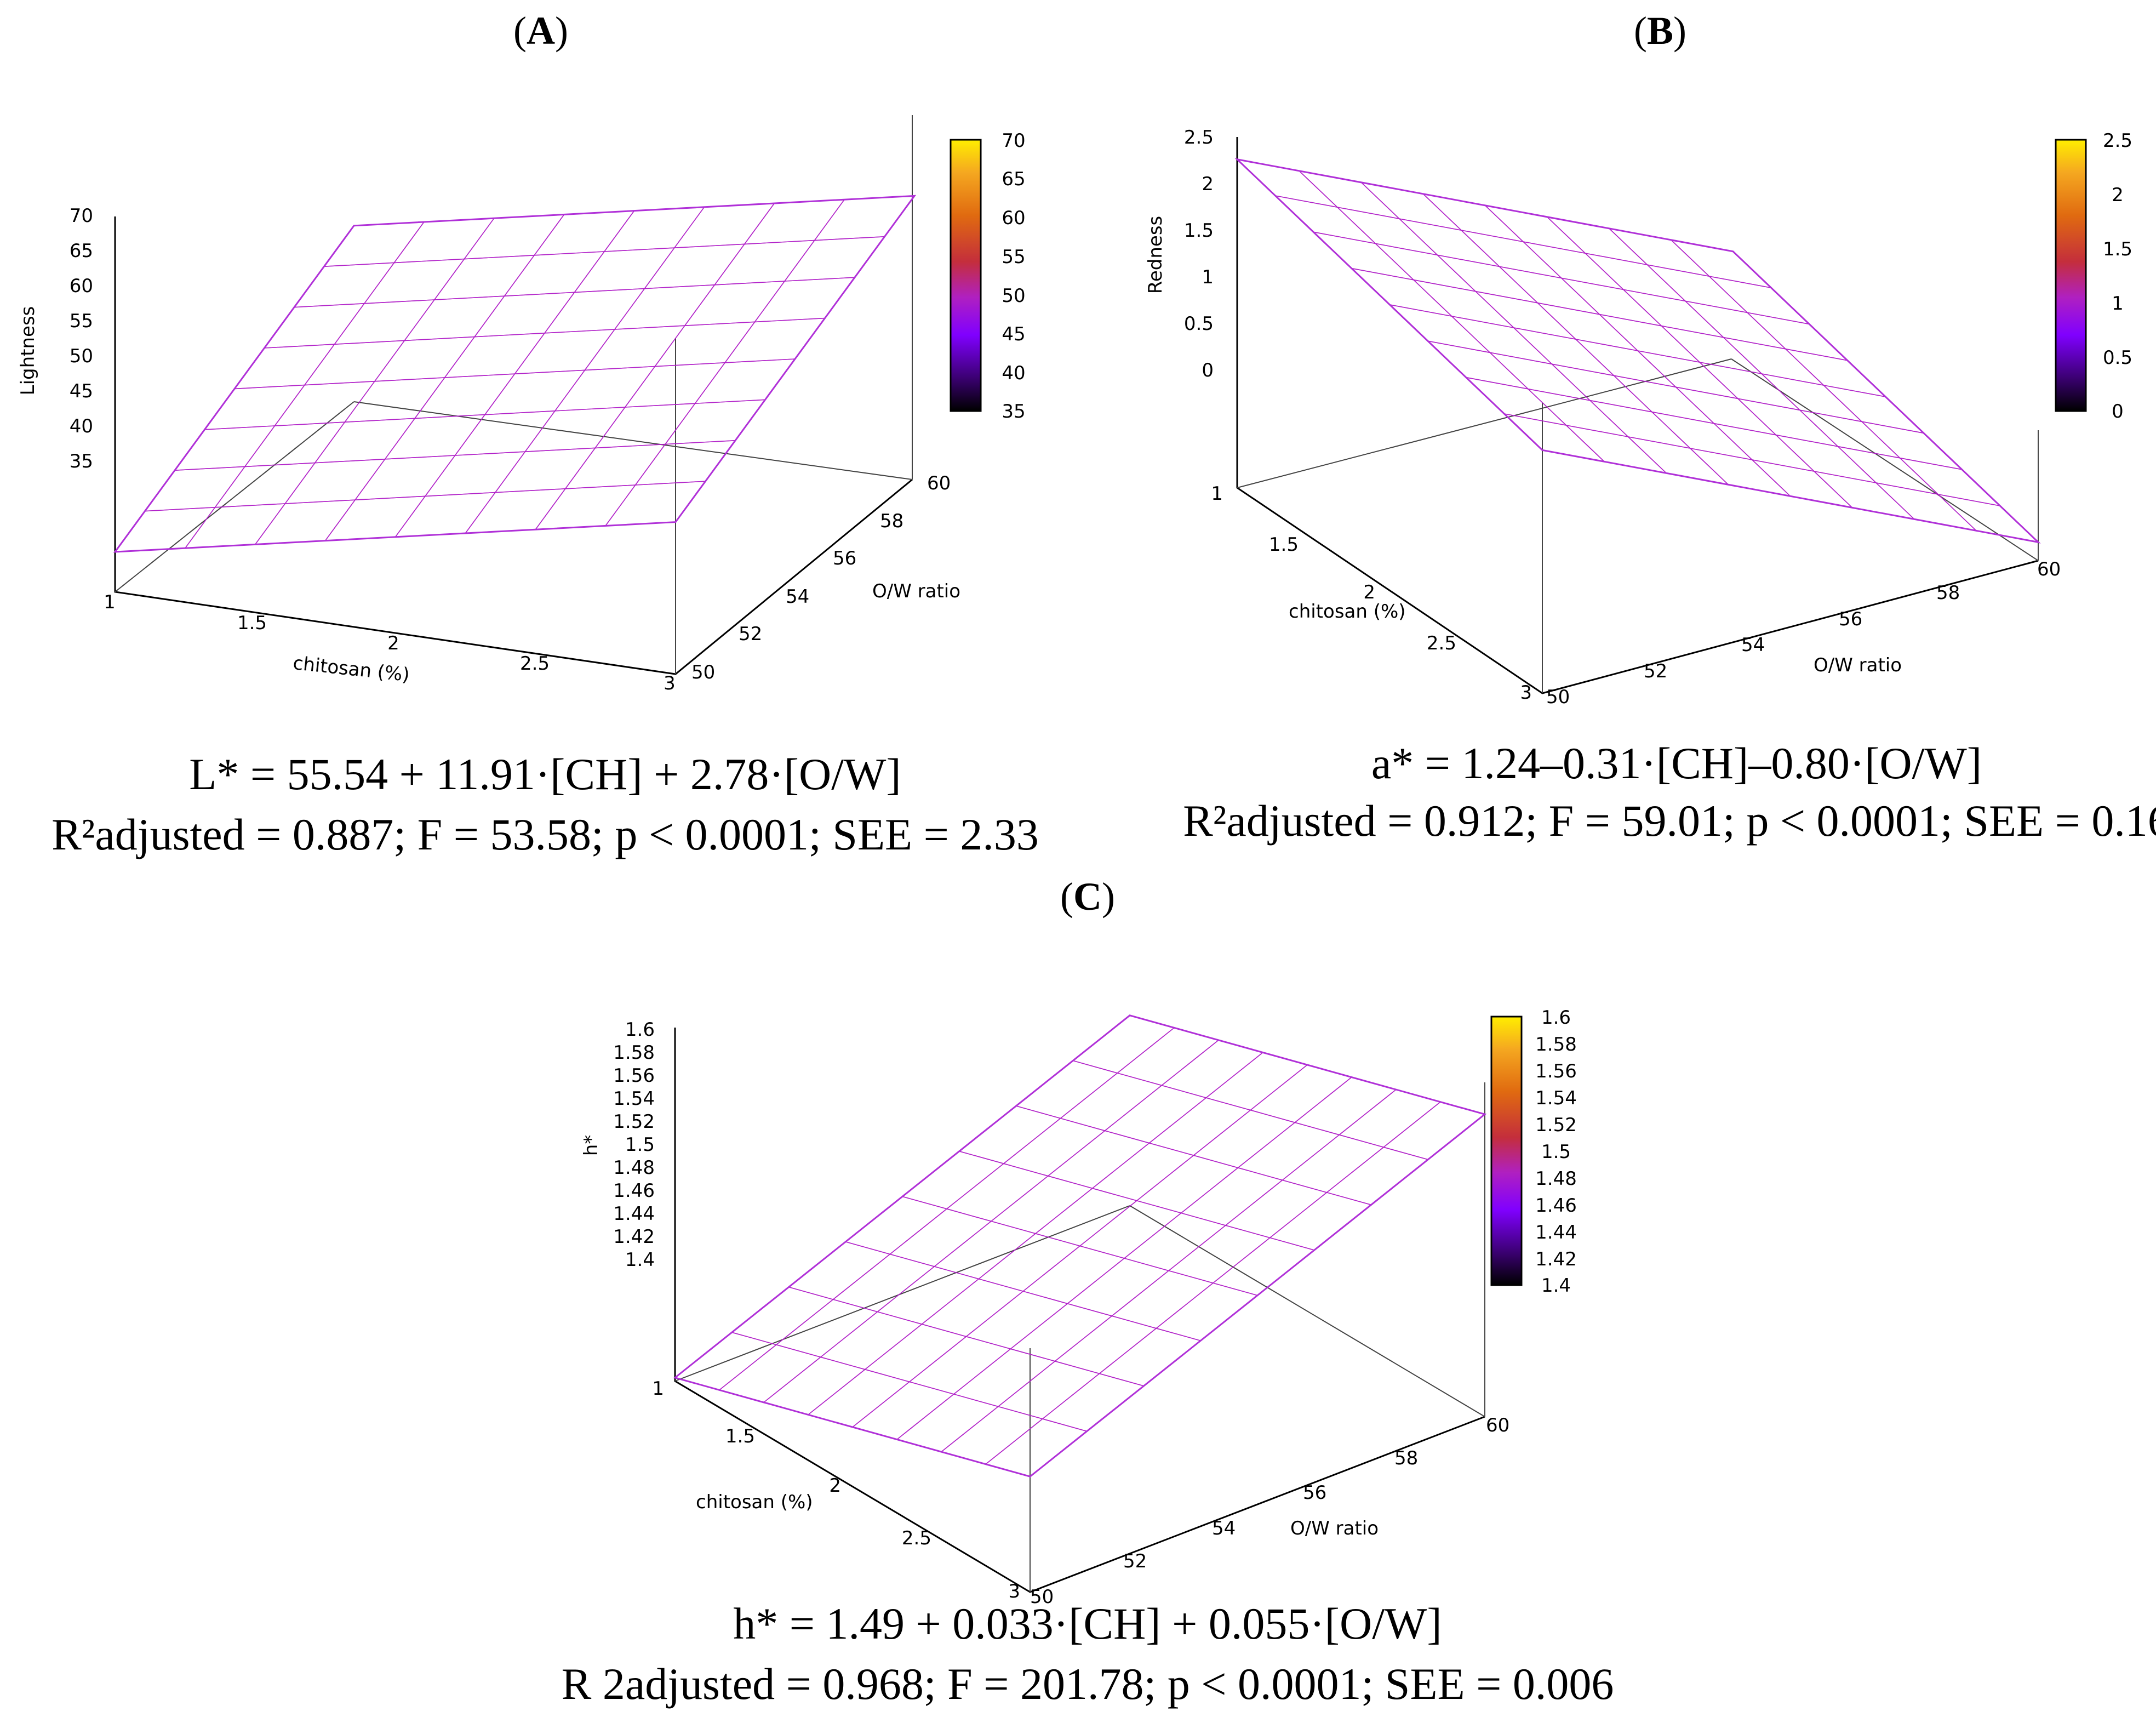  I want to click on surface-border, so click(515, 374).